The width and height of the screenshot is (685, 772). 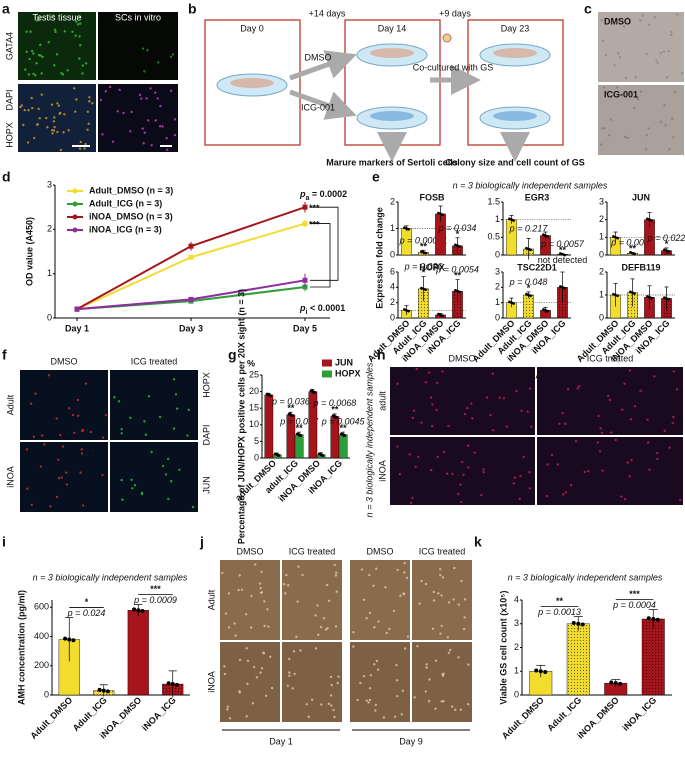 What do you see at coordinates (41, 607) in the screenshot?
I see `y-tick-label: 600` at bounding box center [41, 607].